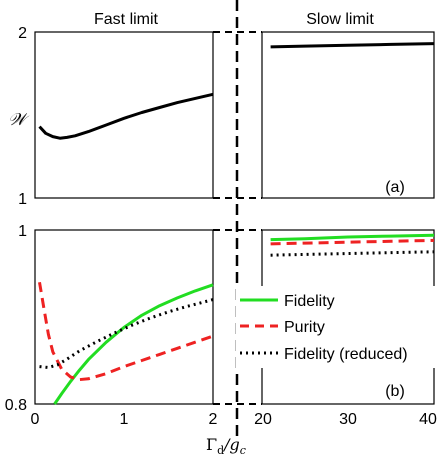 The image size is (443, 460). I want to click on header-slow-limit: Slow limit, so click(340, 19).